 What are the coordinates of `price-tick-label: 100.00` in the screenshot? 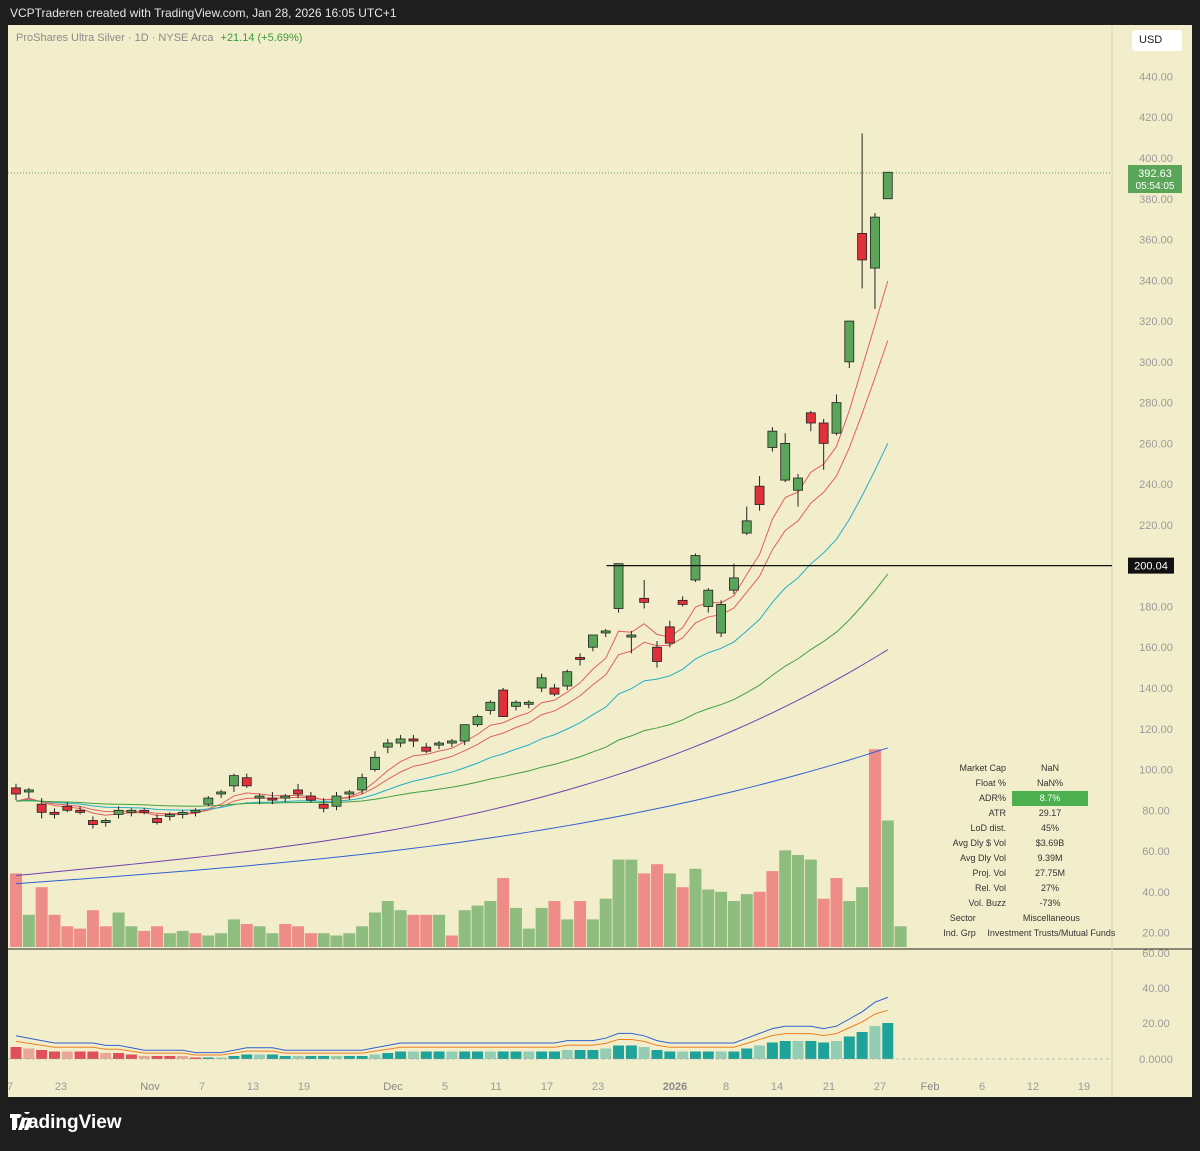 It's located at (1156, 771).